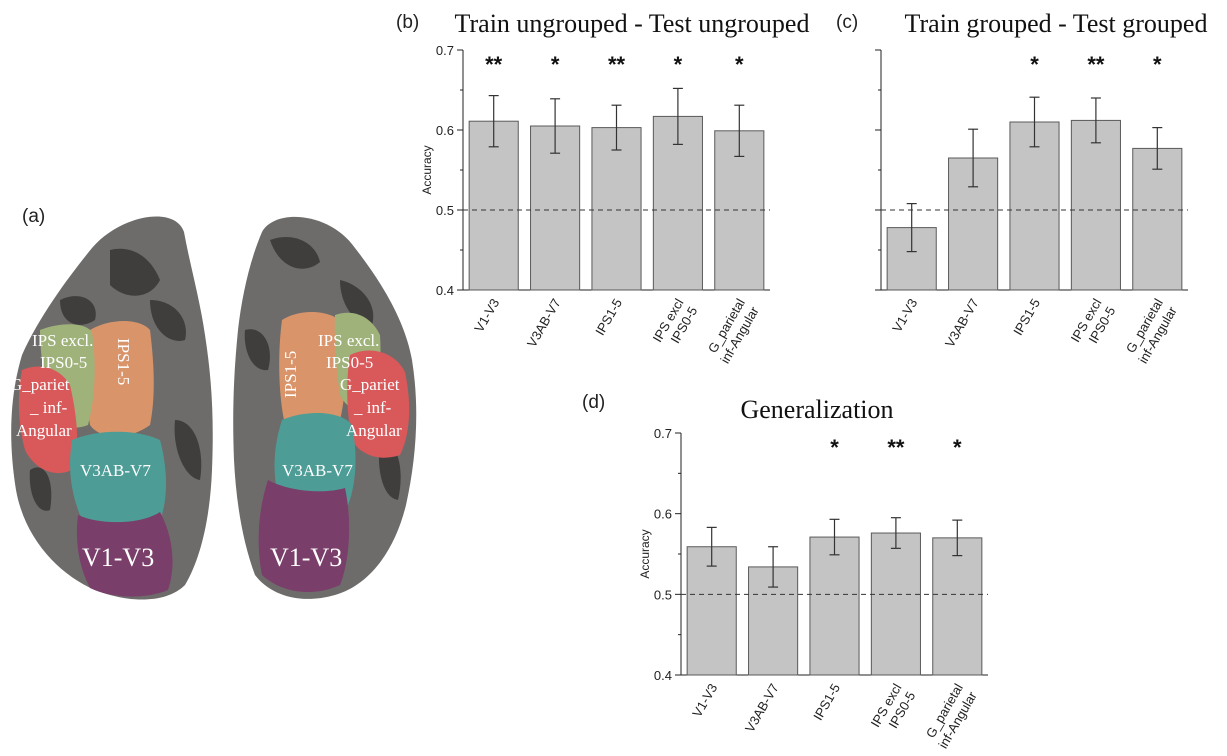 This screenshot has width=1227, height=756. What do you see at coordinates (62, 340) in the screenshot?
I see `brain-left-label-ips-excl: IPS excl.` at bounding box center [62, 340].